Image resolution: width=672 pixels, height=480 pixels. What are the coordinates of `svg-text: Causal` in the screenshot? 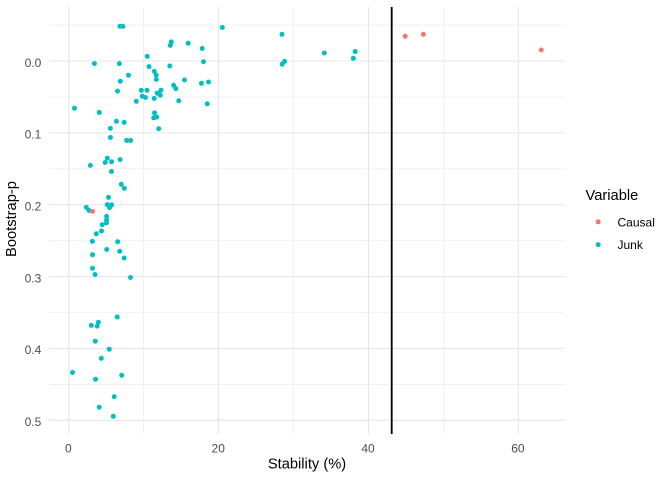 It's located at (636, 222).